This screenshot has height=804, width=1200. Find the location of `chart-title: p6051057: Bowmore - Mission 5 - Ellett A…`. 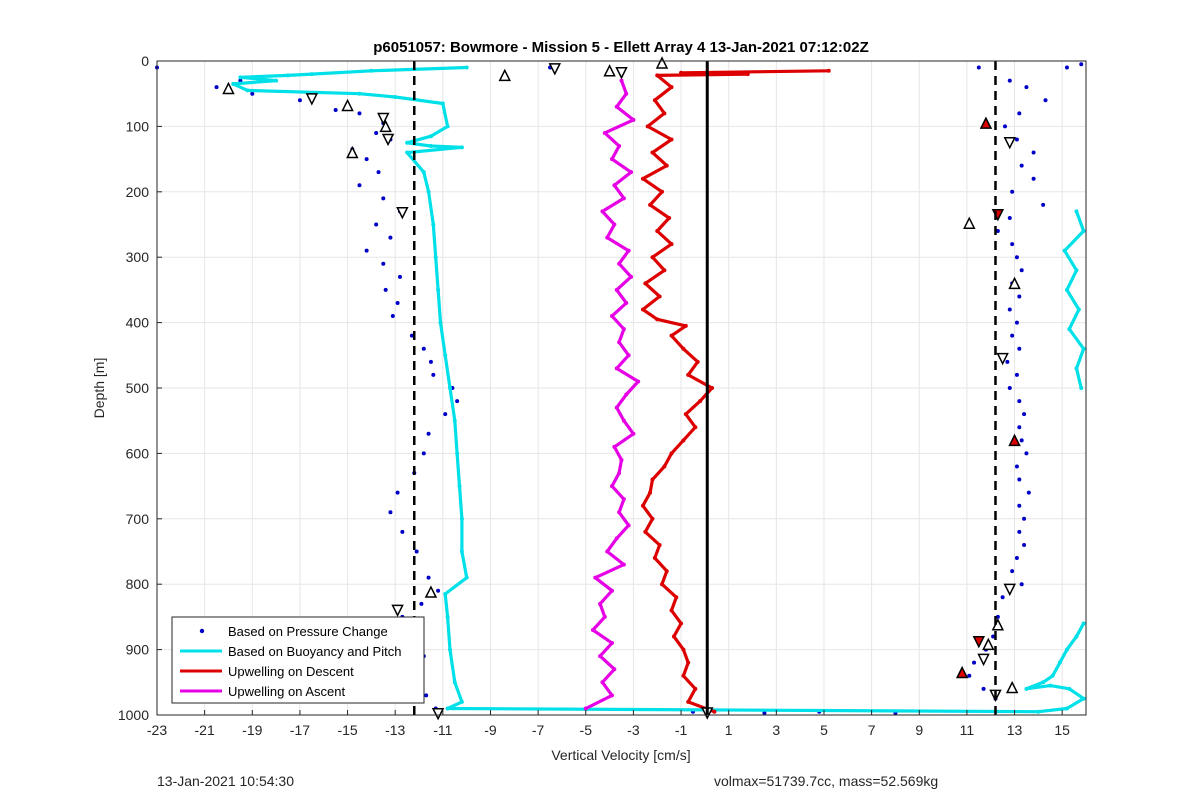

chart-title: p6051057: Bowmore - Mission 5 - Ellett A… is located at coordinates (621, 47).